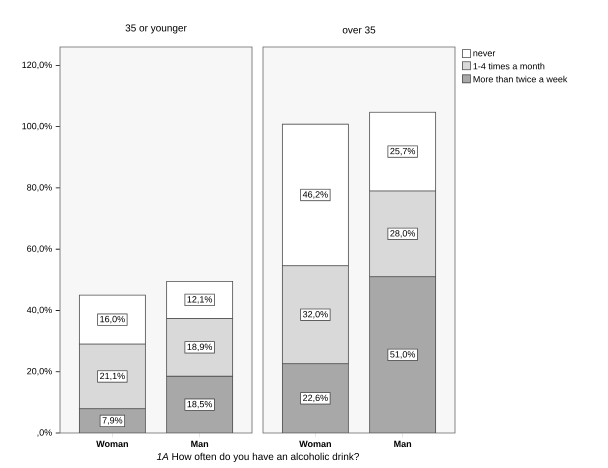 The height and width of the screenshot is (468, 608). What do you see at coordinates (156, 29) in the screenshot?
I see `chart-title: 35 or younger` at bounding box center [156, 29].